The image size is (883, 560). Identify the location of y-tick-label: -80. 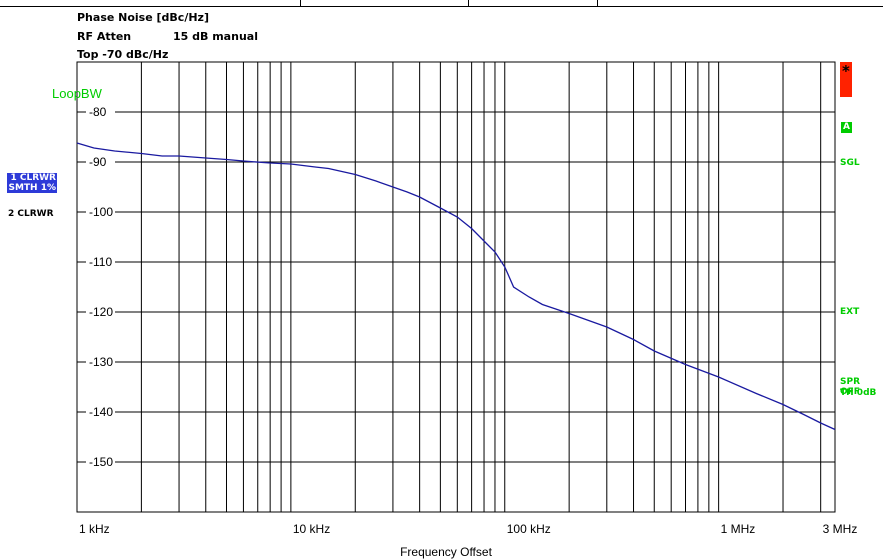
(98, 112).